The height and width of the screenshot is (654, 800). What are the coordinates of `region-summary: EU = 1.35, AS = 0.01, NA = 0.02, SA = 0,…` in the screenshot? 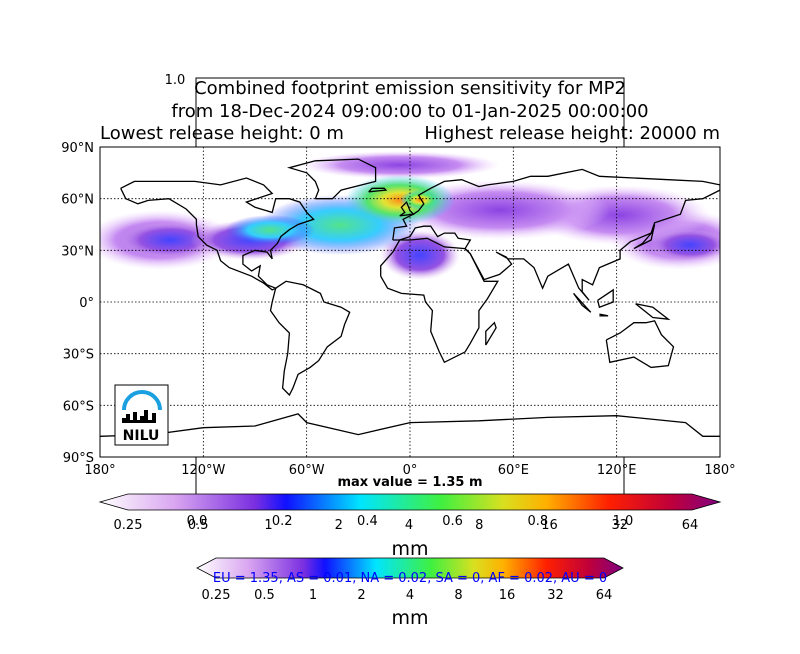 It's located at (410, 578).